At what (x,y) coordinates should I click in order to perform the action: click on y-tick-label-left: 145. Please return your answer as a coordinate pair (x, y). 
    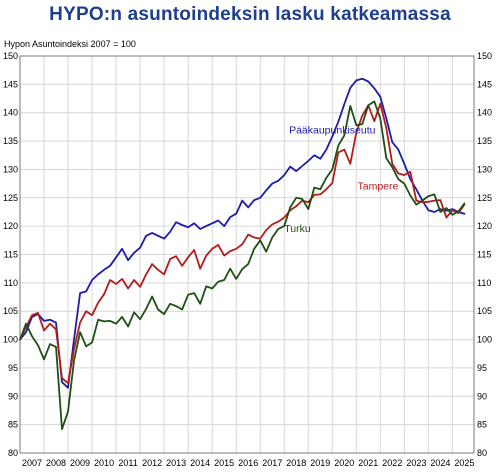
    Looking at the image, I should click on (10, 84).